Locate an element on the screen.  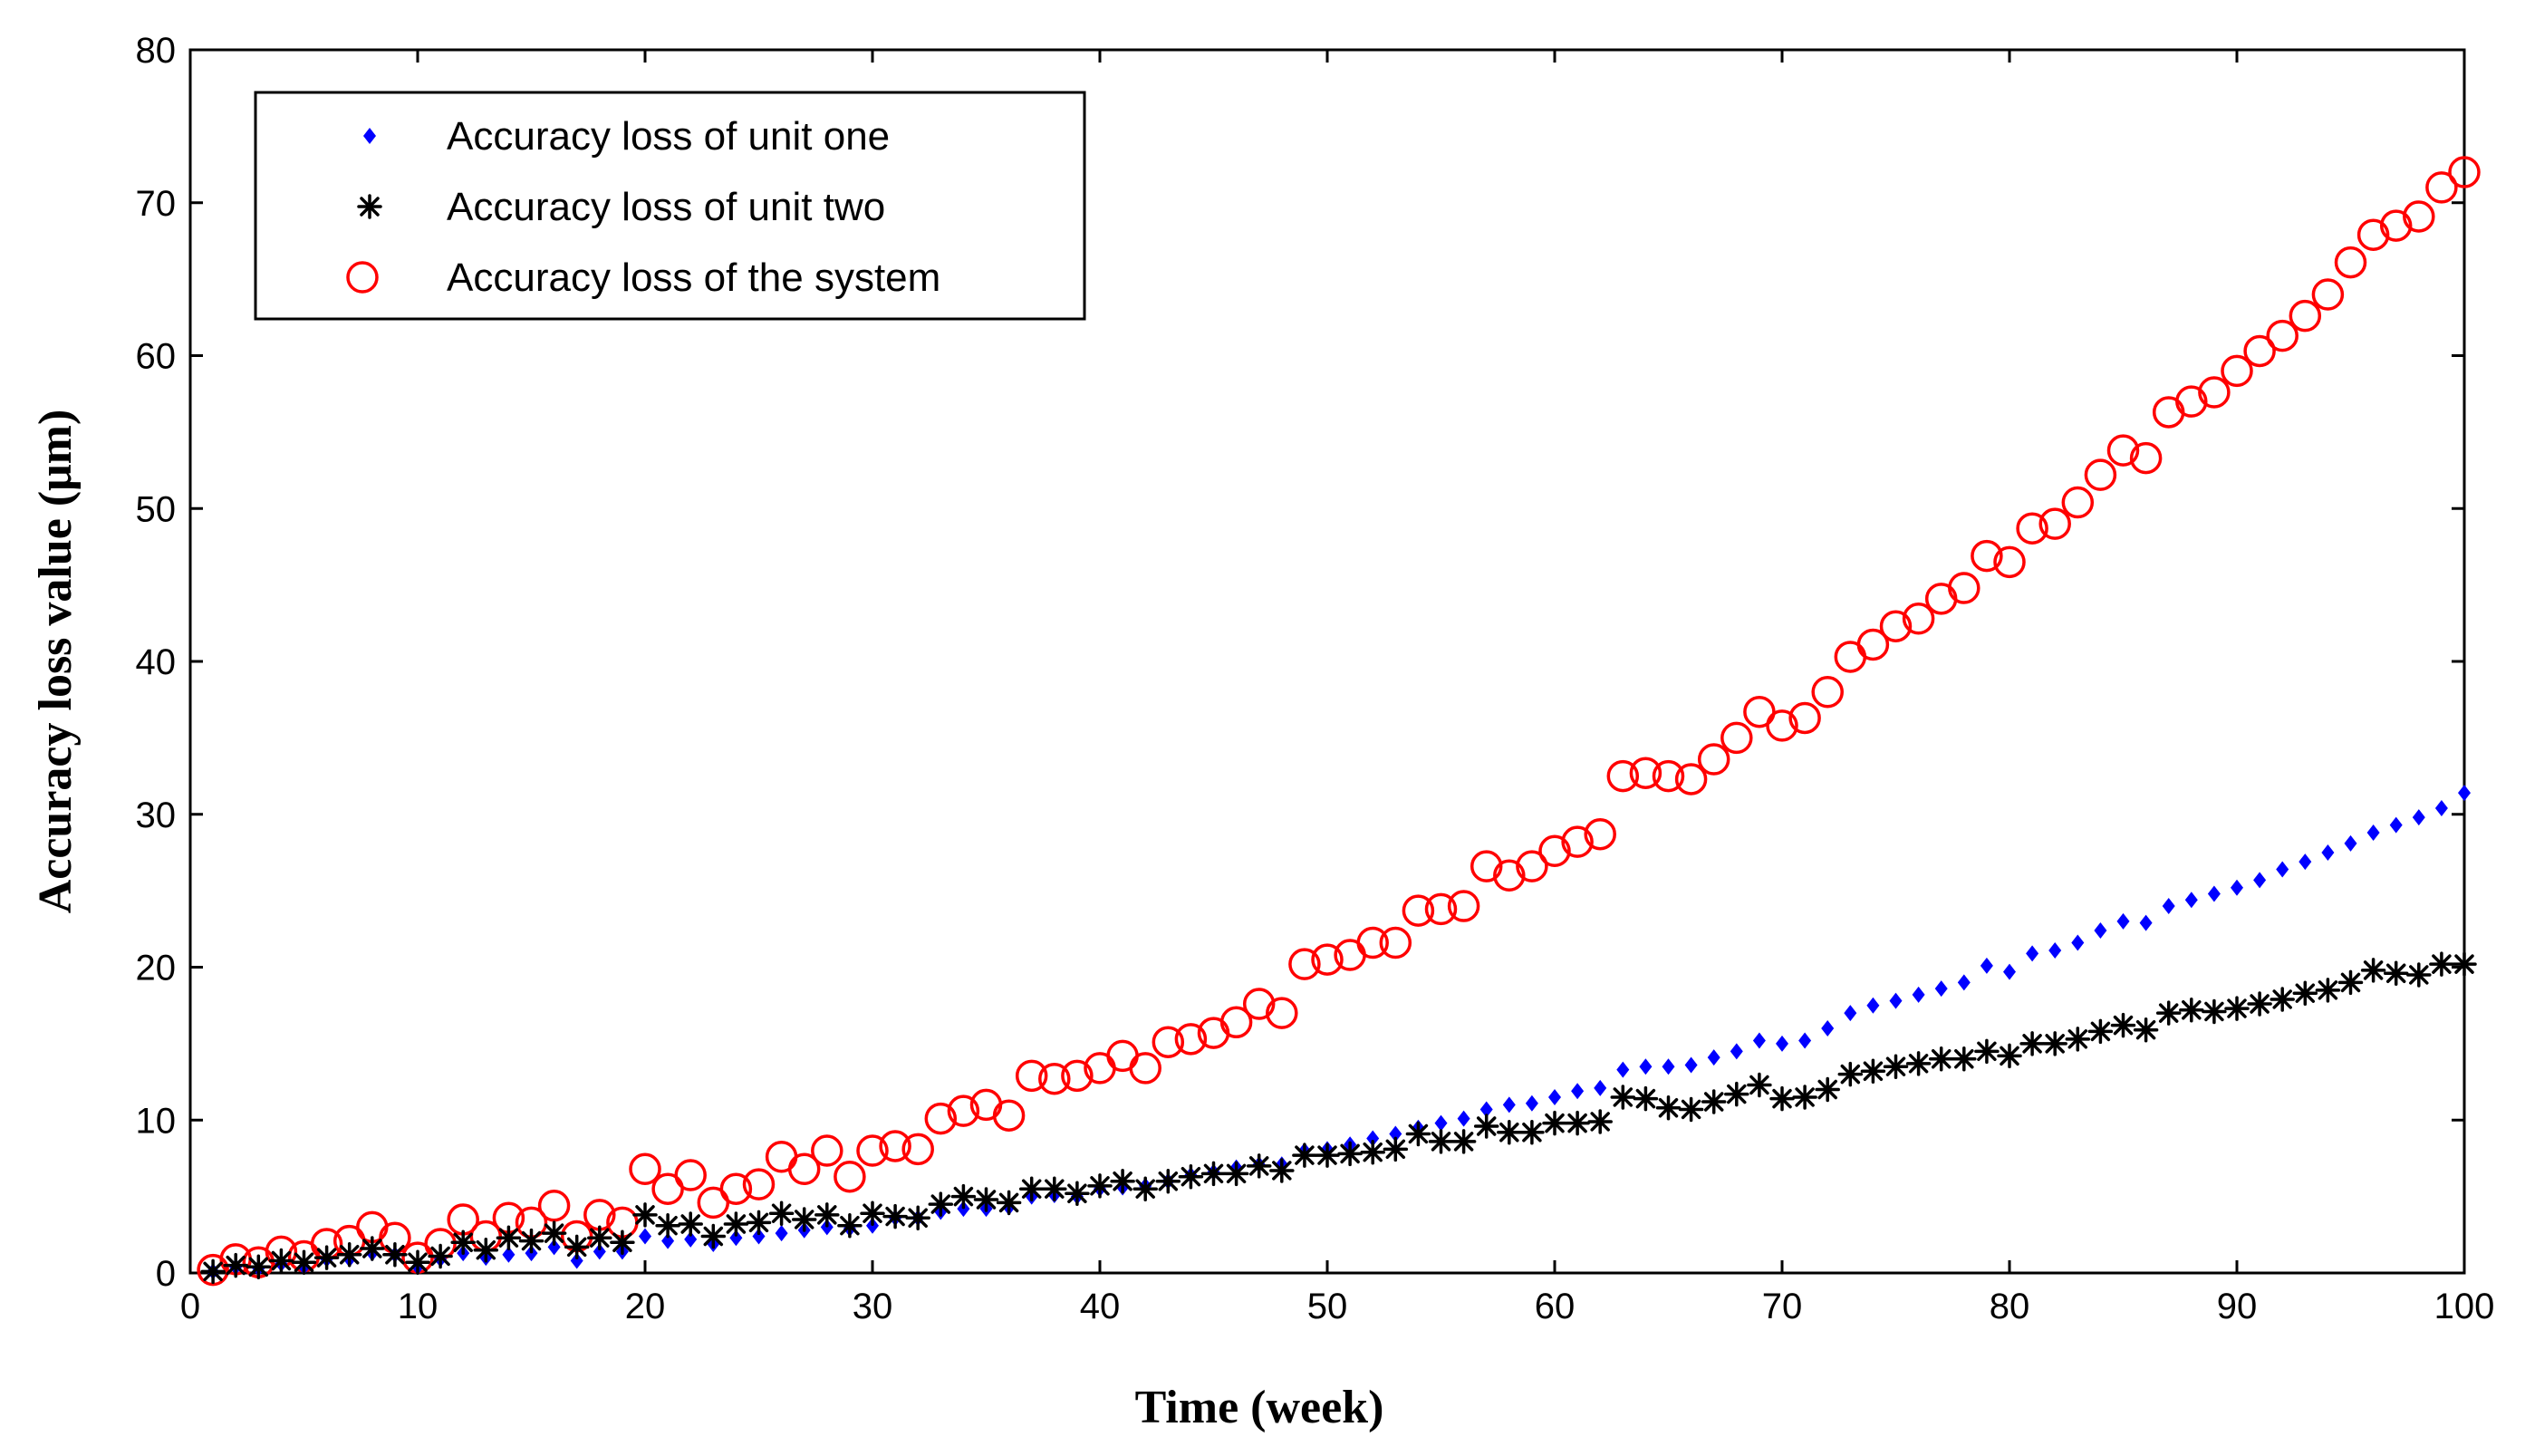
y-axis-title: Accuracy loss value (μm) is located at coordinates (56, 662).